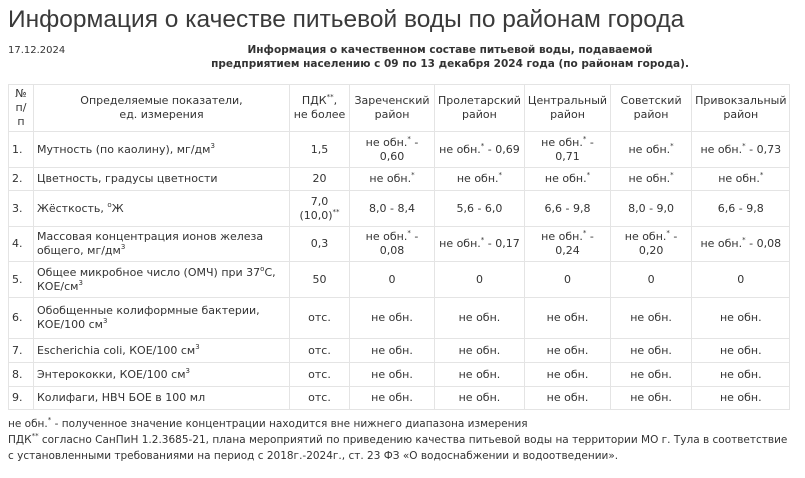 The image size is (805, 478). I want to click on district-value: 6,6 - 9,8, so click(567, 208).